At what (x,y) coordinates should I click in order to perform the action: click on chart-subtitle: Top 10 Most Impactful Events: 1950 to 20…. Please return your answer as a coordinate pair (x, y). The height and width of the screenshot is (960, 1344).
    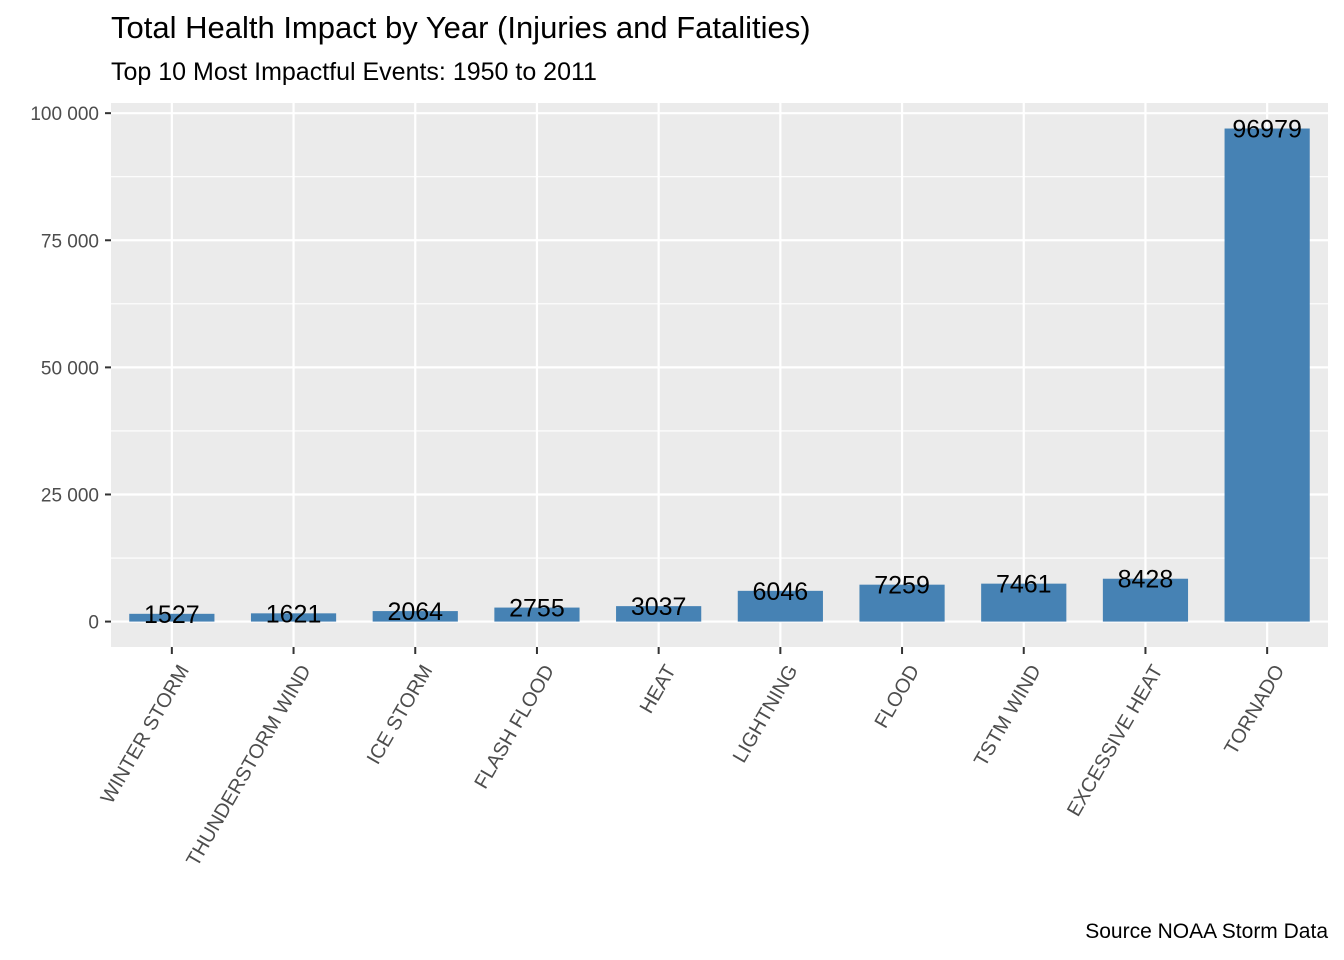
    Looking at the image, I should click on (354, 72).